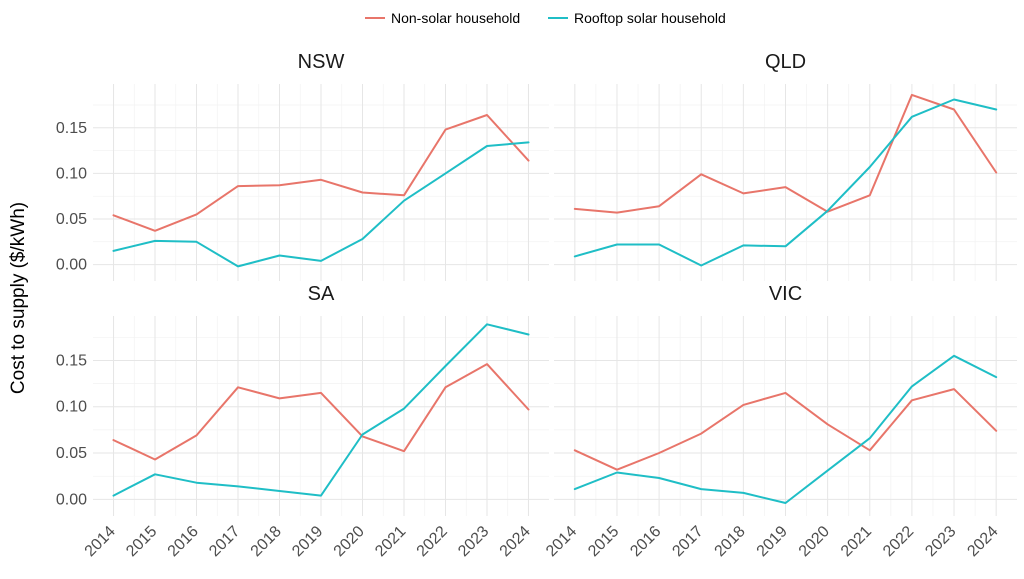  I want to click on series-line-rooftop-solar-nsw, so click(321, 204).